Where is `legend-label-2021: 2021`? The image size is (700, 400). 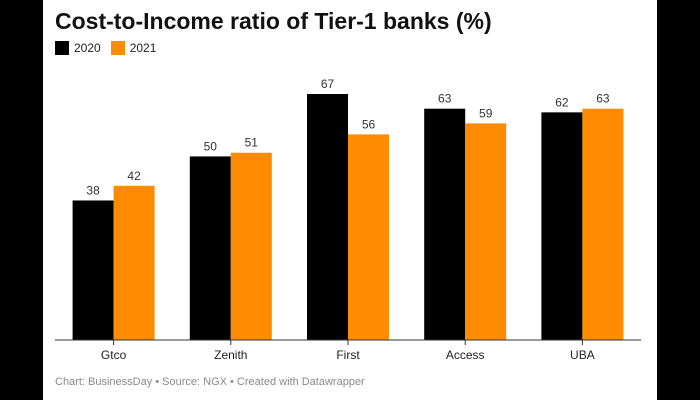 legend-label-2021: 2021 is located at coordinates (143, 48).